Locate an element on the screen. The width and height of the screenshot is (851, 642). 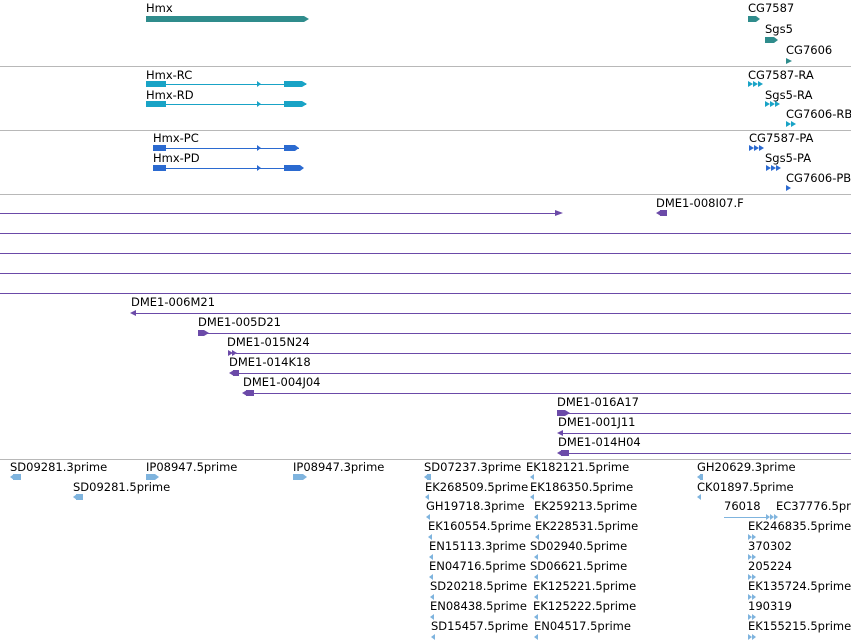
est-label: EN08438.5prime is located at coordinates (478, 606).